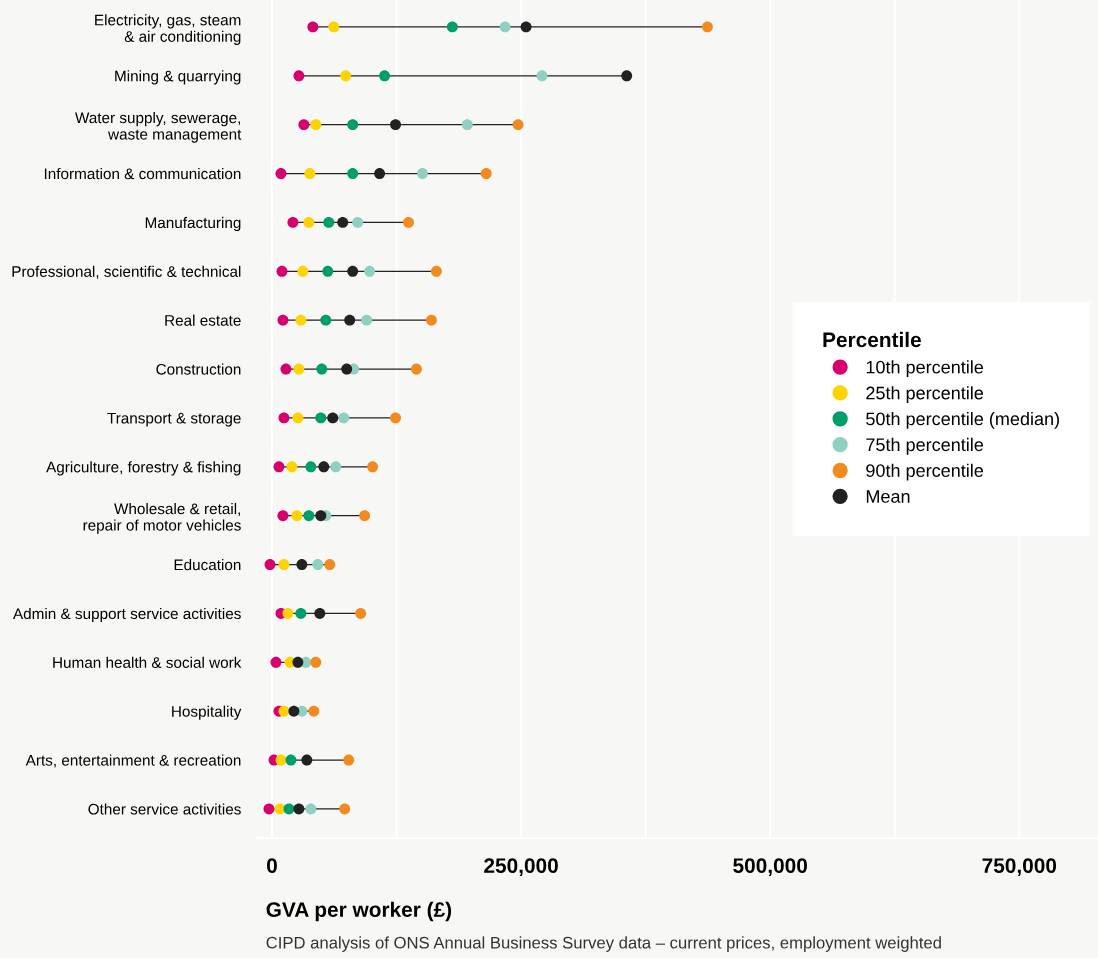 The width and height of the screenshot is (1098, 958). What do you see at coordinates (872, 339) in the screenshot?
I see `legend-title: Percentile` at bounding box center [872, 339].